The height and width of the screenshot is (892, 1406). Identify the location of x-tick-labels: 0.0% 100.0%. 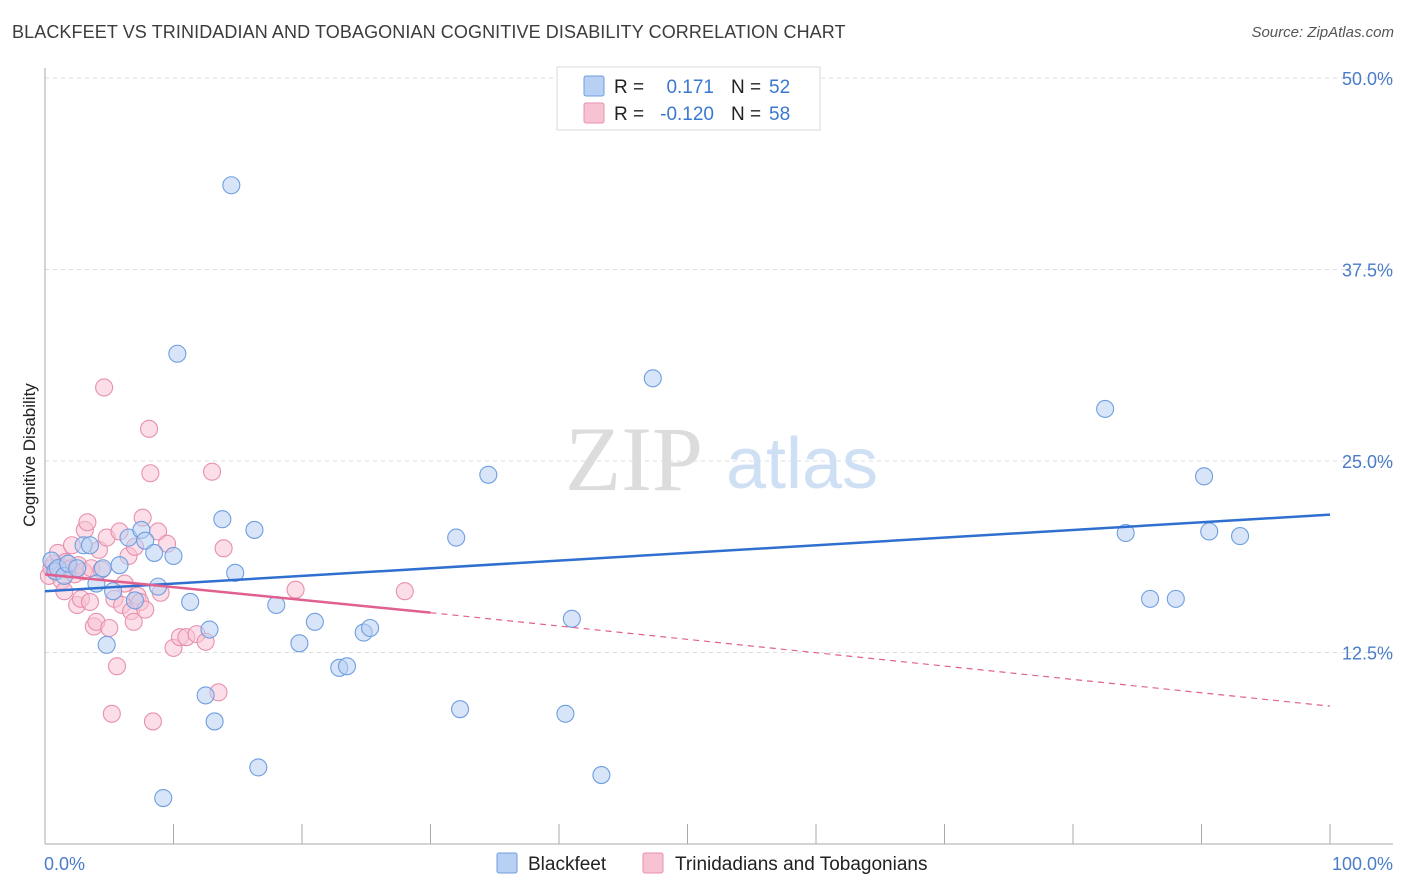
(718, 864).